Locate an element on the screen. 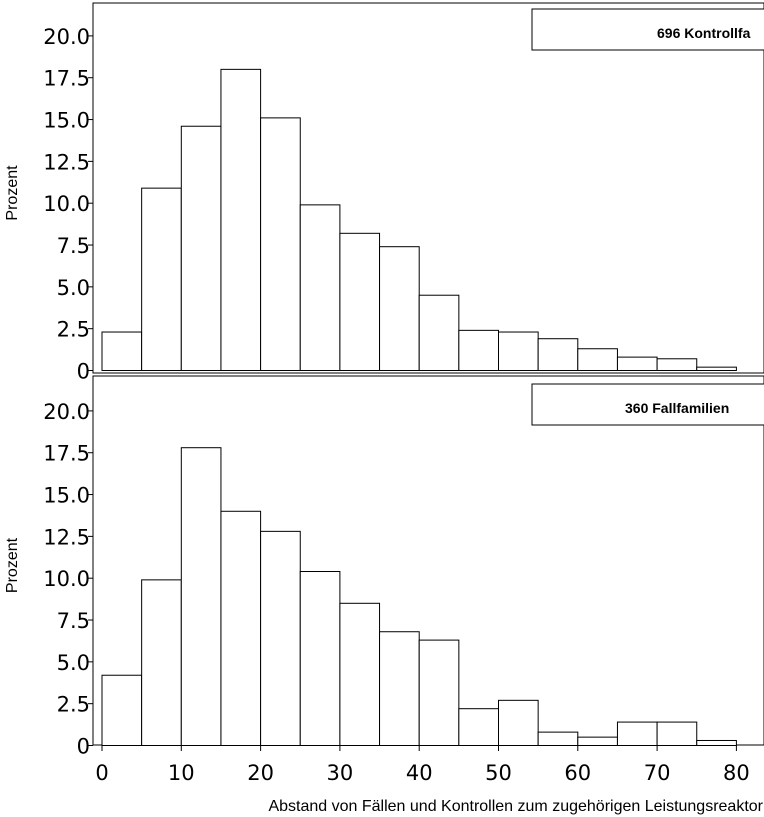 The width and height of the screenshot is (764, 817). x-tick-label: 60 is located at coordinates (577, 773).